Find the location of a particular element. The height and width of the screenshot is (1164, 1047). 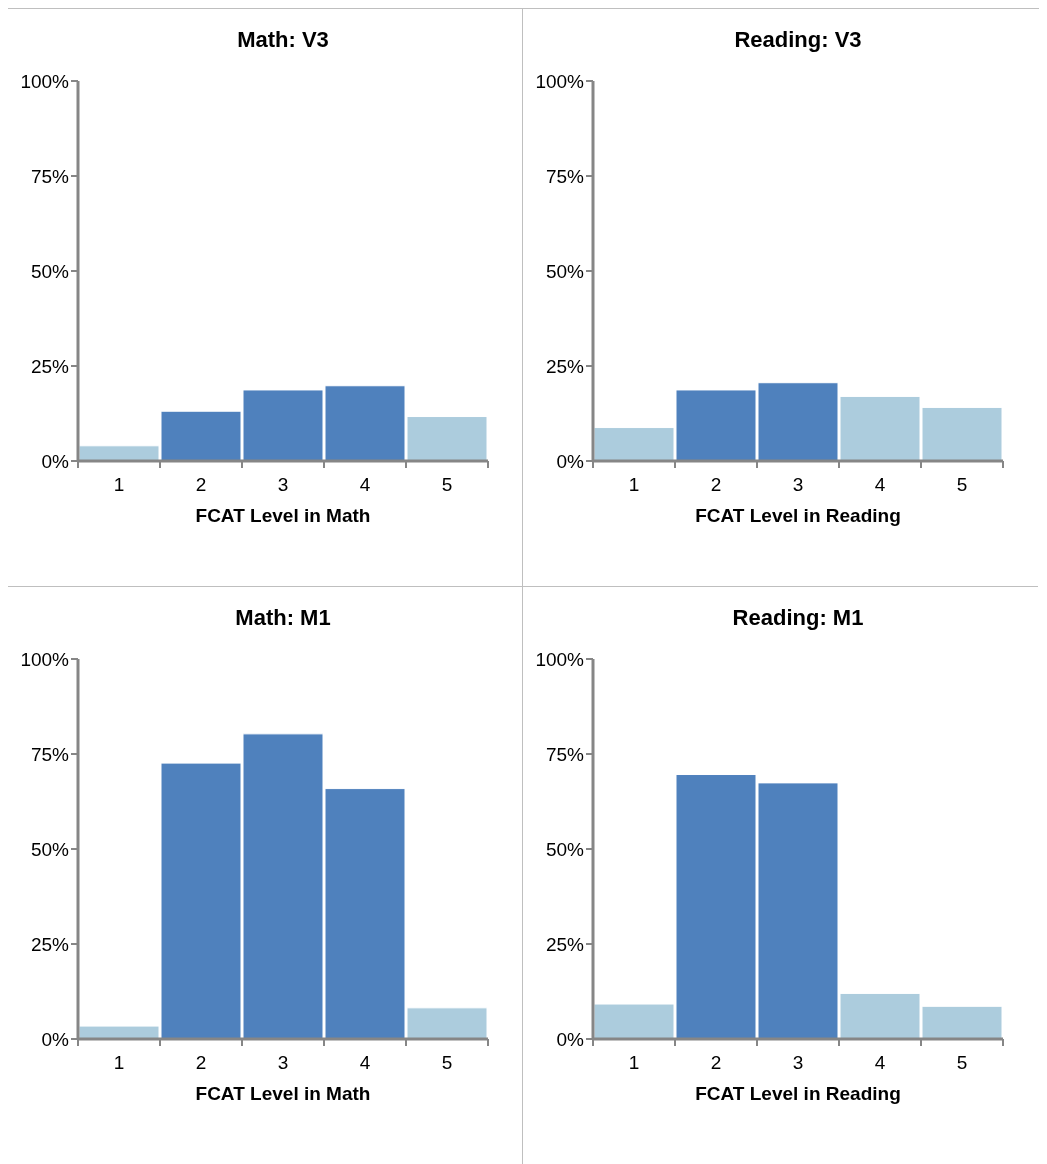

chart-title: Math: V3 is located at coordinates (283, 40).